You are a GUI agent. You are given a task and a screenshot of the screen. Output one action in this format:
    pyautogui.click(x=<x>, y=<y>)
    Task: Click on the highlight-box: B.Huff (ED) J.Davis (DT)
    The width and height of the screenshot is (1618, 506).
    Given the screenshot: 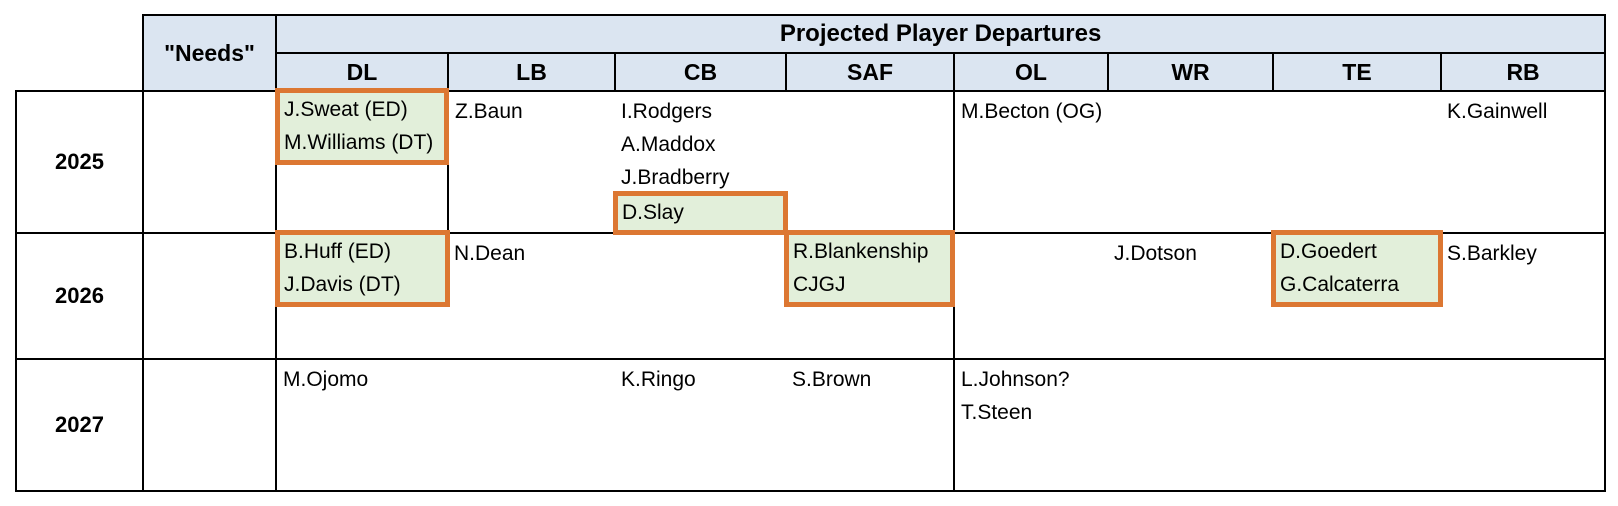 What is the action you would take?
    pyautogui.click(x=362, y=268)
    